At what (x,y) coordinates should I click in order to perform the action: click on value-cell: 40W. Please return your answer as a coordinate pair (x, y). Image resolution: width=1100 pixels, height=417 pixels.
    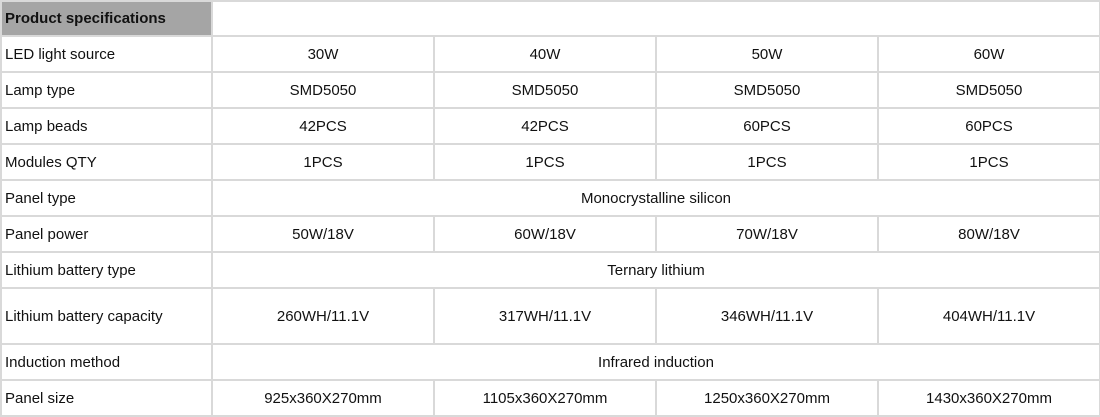
    Looking at the image, I should click on (545, 54).